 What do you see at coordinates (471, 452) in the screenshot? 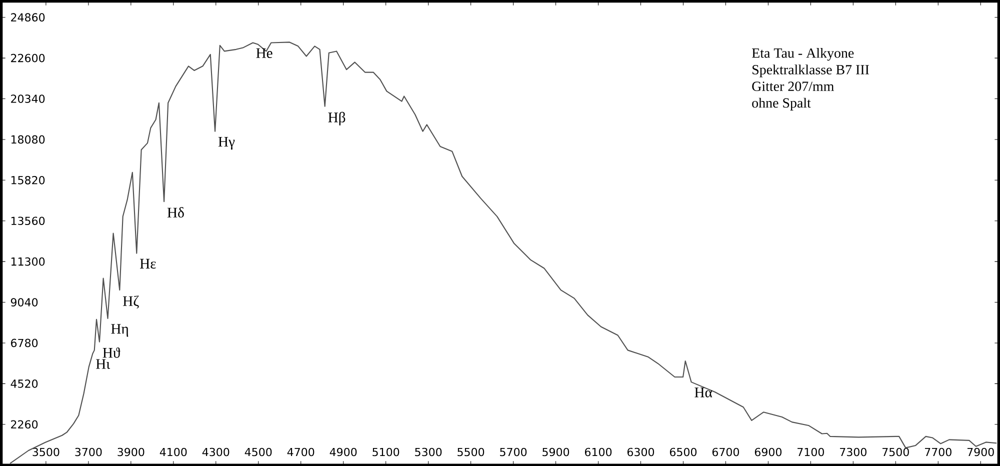
I see `x-tick-label: 5500` at bounding box center [471, 452].